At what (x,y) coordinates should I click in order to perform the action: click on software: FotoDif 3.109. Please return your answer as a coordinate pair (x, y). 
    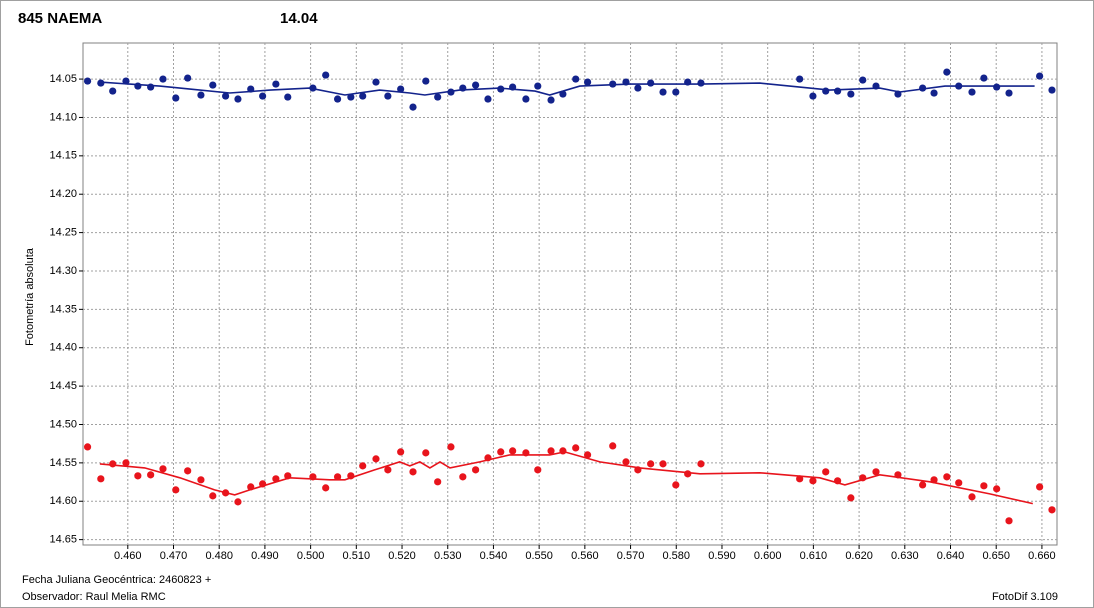
    Looking at the image, I should click on (1025, 597).